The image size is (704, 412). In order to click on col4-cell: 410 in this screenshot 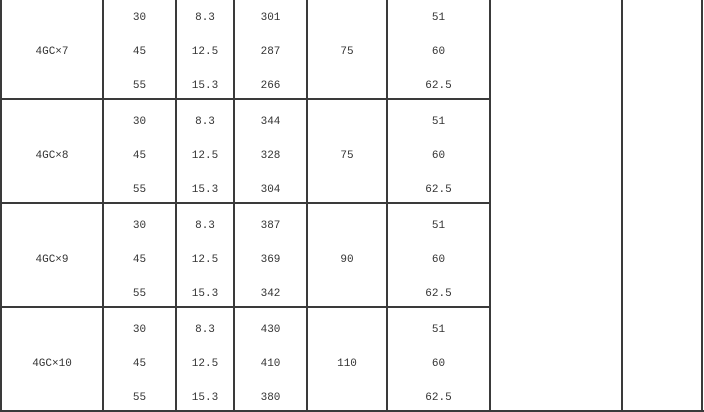, I will do `click(270, 364)`.